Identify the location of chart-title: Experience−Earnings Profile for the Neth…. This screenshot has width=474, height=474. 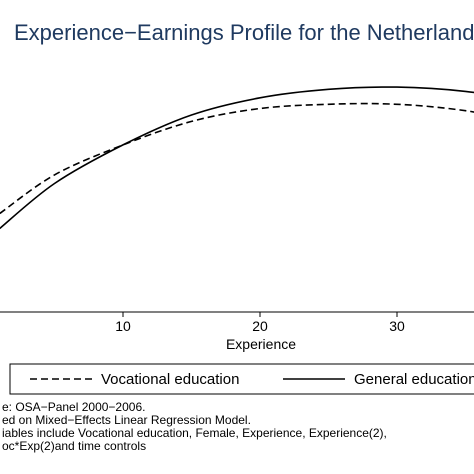
(244, 32).